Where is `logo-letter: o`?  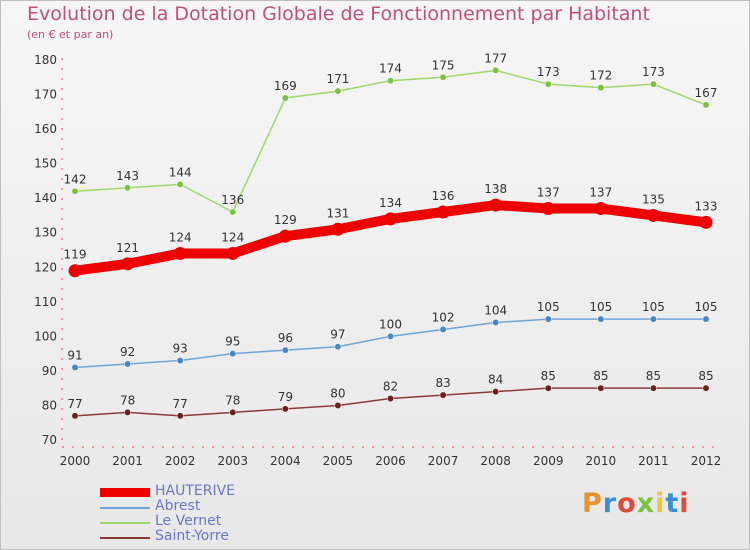
logo-letter: o is located at coordinates (627, 503).